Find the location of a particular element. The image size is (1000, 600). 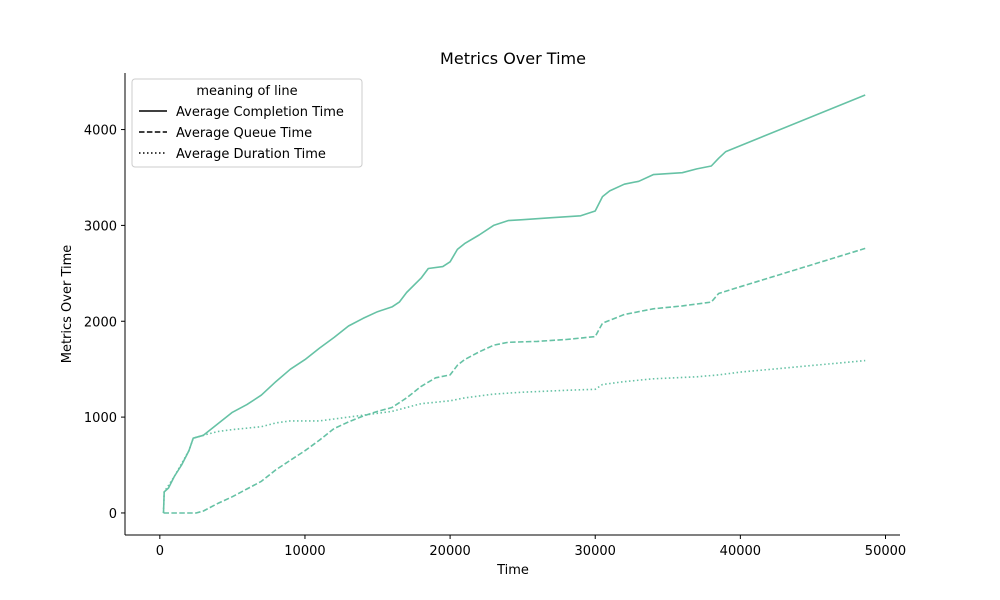

legend-label-queue: Average Queue Time is located at coordinates (244, 133).